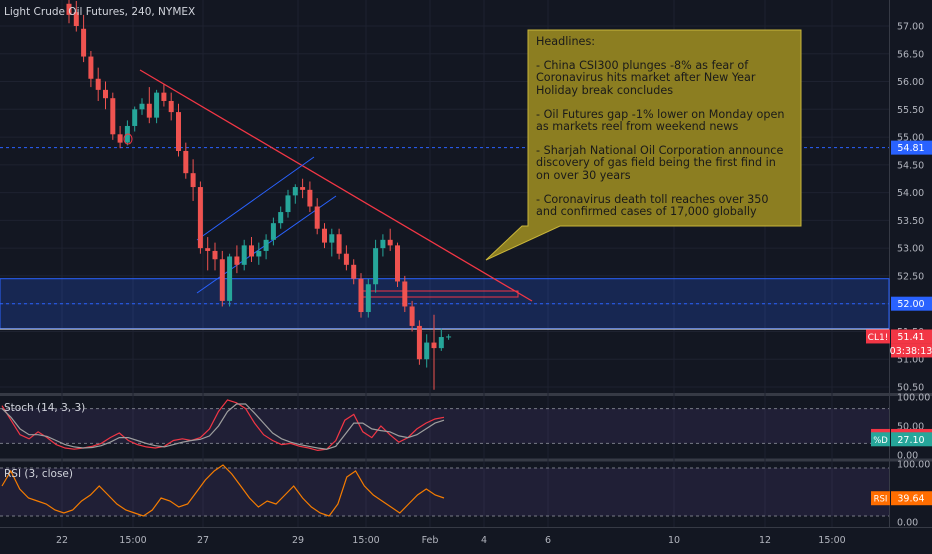  I want to click on price-tick-label: 56.50, so click(910, 54).